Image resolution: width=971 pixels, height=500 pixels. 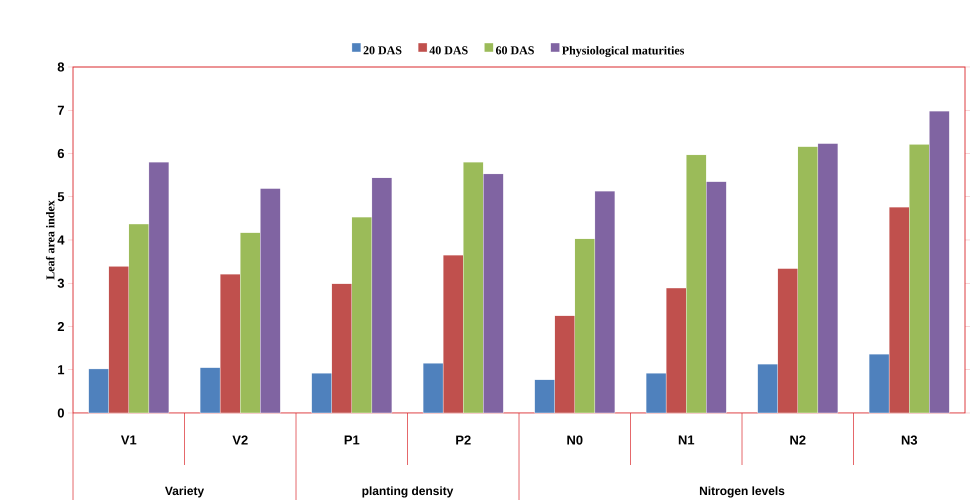 What do you see at coordinates (61, 67) in the screenshot?
I see `y-tick-label: 8` at bounding box center [61, 67].